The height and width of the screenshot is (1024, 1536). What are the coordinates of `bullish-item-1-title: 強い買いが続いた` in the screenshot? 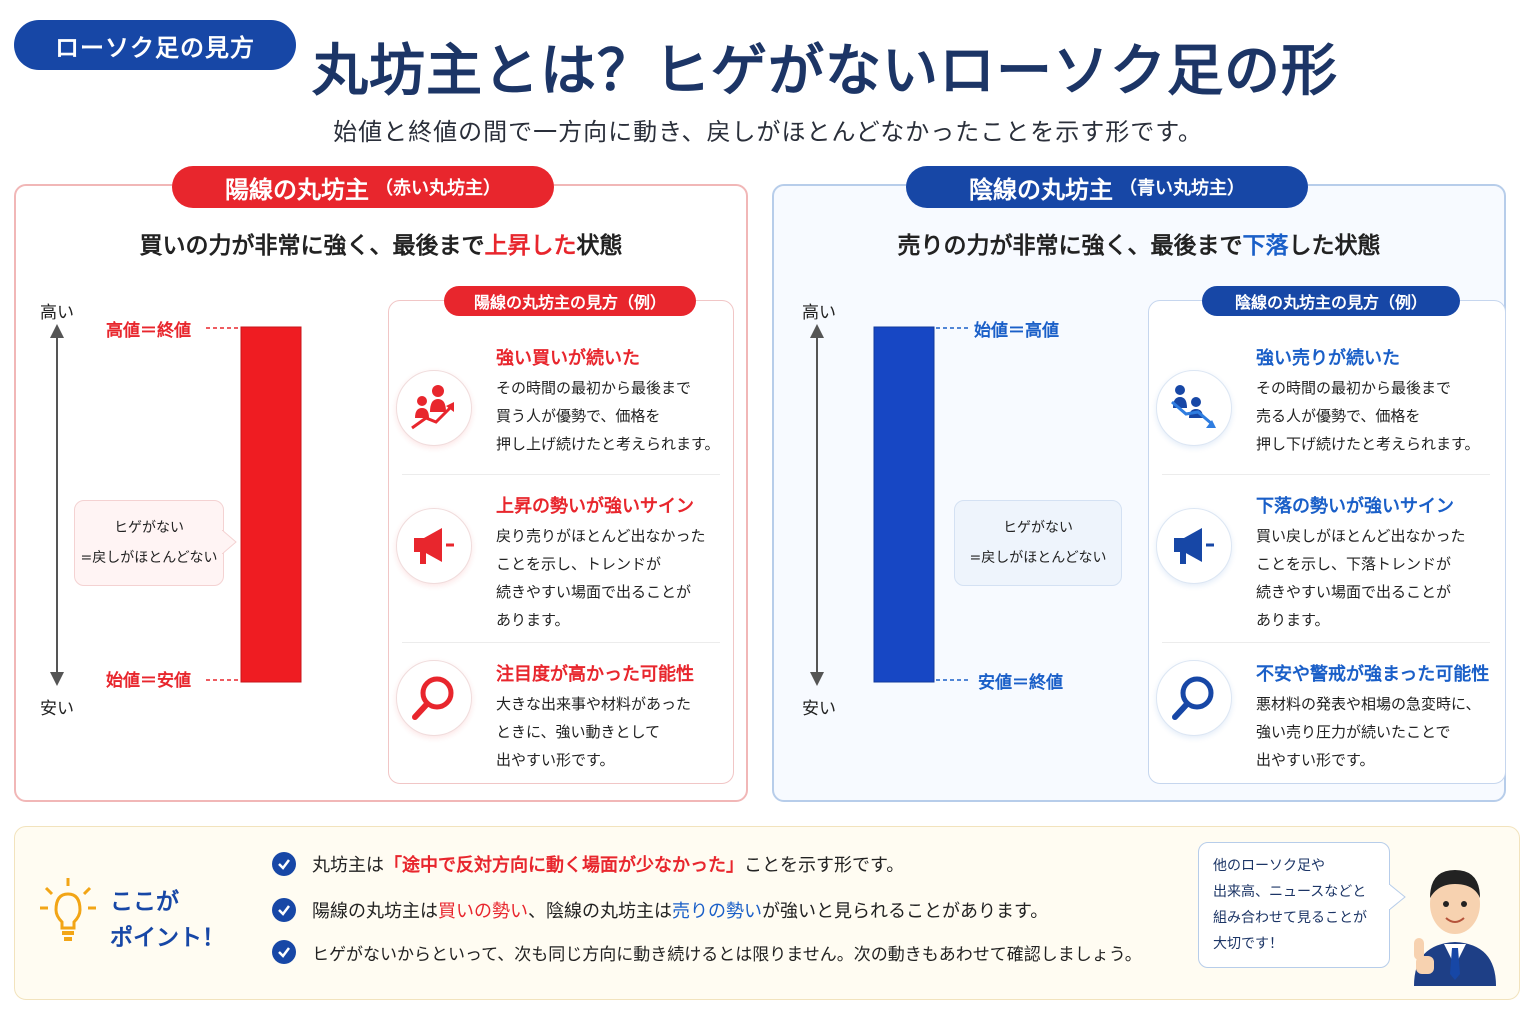 It's located at (568, 358).